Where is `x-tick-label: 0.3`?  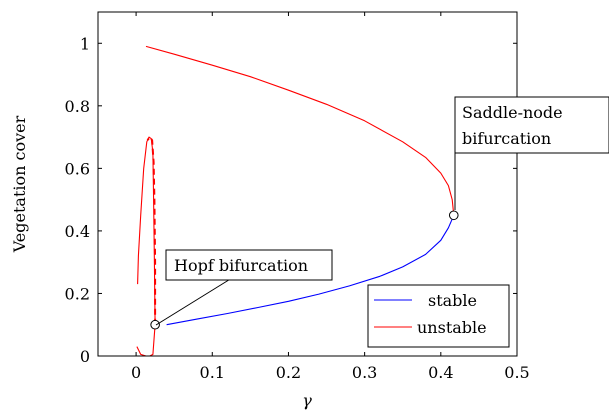 x-tick-label: 0.3 is located at coordinates (364, 372).